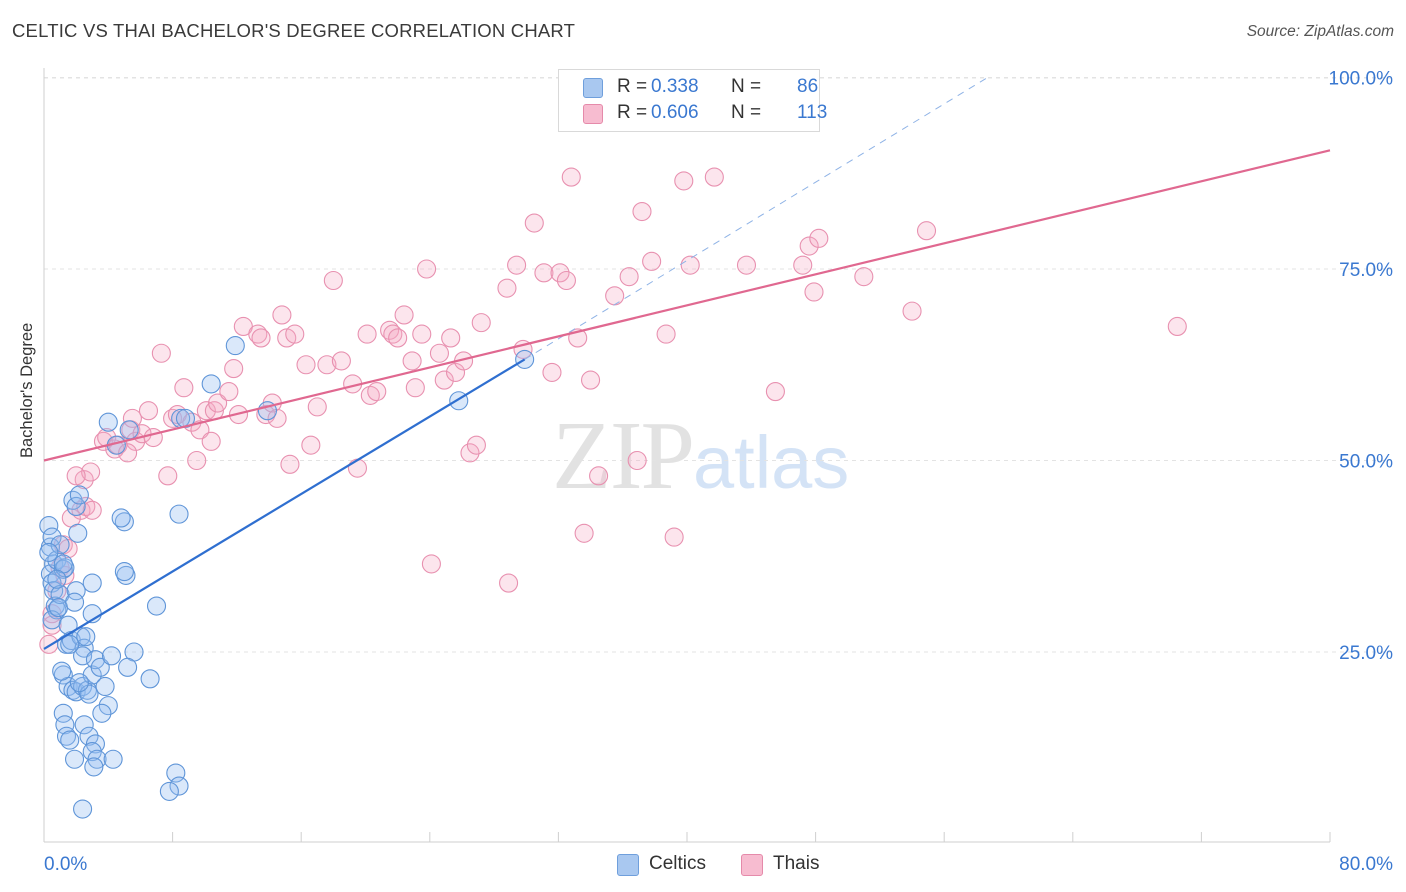 The height and width of the screenshot is (892, 1406). Describe the element at coordinates (628, 865) in the screenshot. I see `bottom-legend-swatch-celtics` at that location.